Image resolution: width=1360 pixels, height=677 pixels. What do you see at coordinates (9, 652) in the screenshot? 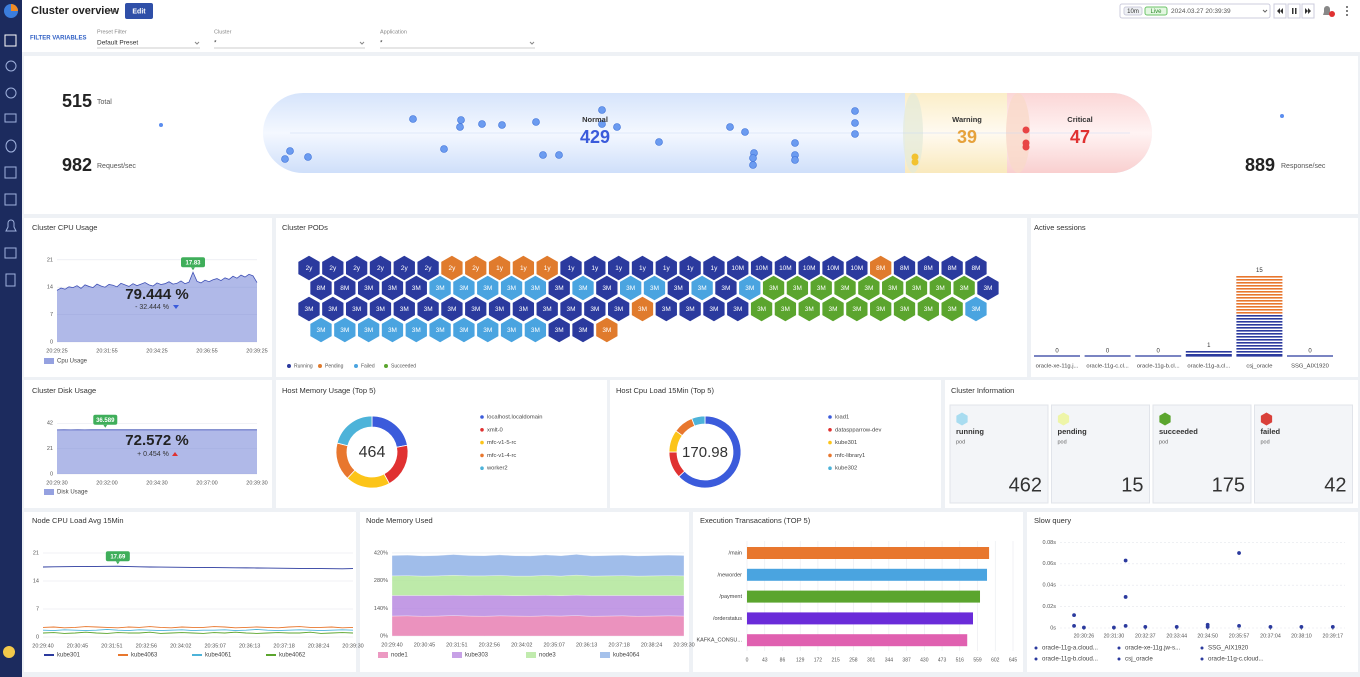
I see `avatar` at bounding box center [9, 652].